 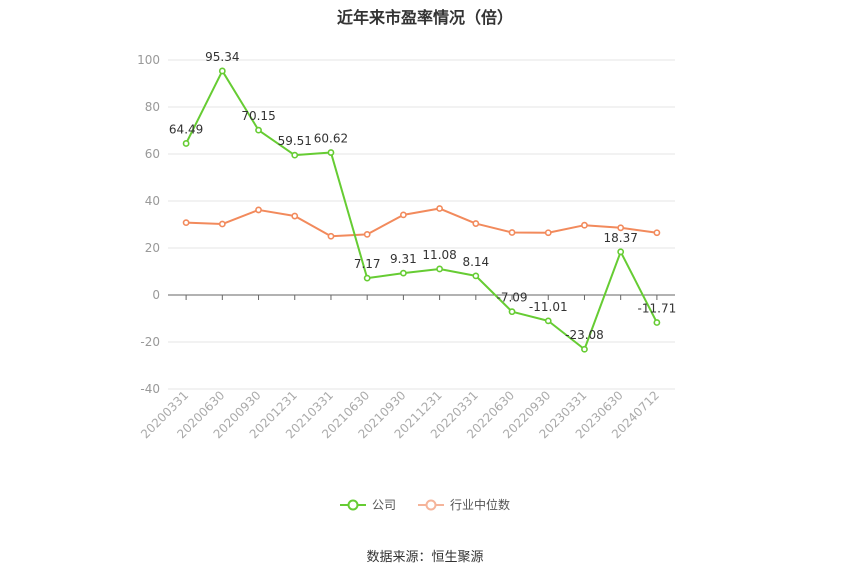 I want to click on y-tick-label: -20, so click(x=150, y=342).